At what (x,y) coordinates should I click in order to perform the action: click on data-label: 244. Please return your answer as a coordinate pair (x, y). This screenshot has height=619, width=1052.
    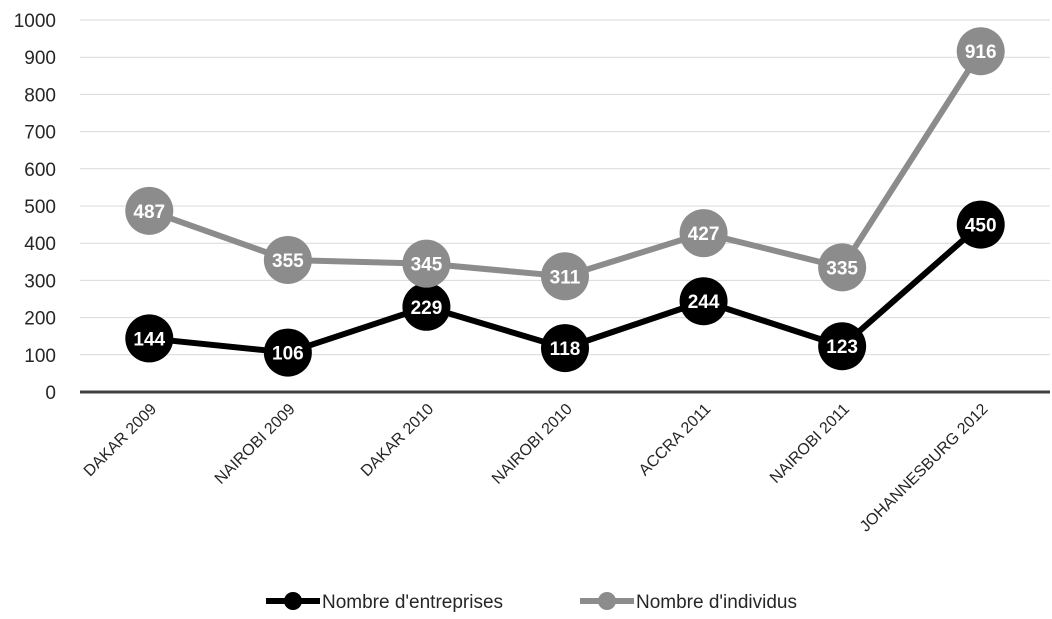
    Looking at the image, I should click on (704, 302).